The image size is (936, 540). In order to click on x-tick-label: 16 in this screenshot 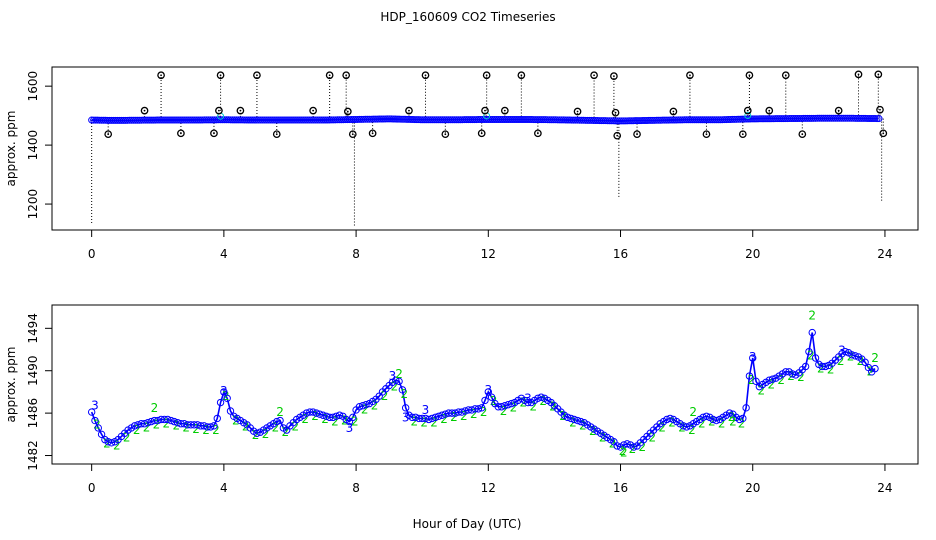, I will do `click(620, 488)`.